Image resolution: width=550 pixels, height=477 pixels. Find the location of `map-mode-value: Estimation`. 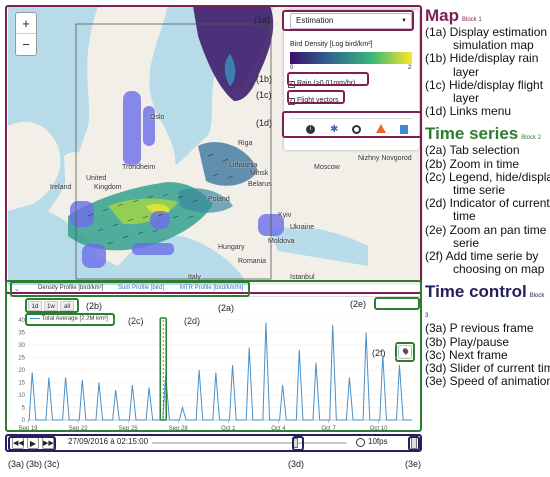

map-mode-value: Estimation is located at coordinates (315, 20).